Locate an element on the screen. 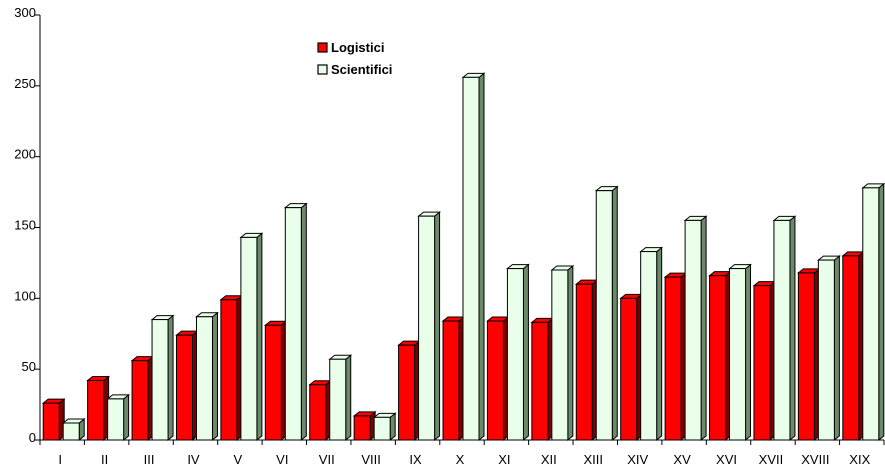  scientifici-bar-xvii-side is located at coordinates (792, 328).